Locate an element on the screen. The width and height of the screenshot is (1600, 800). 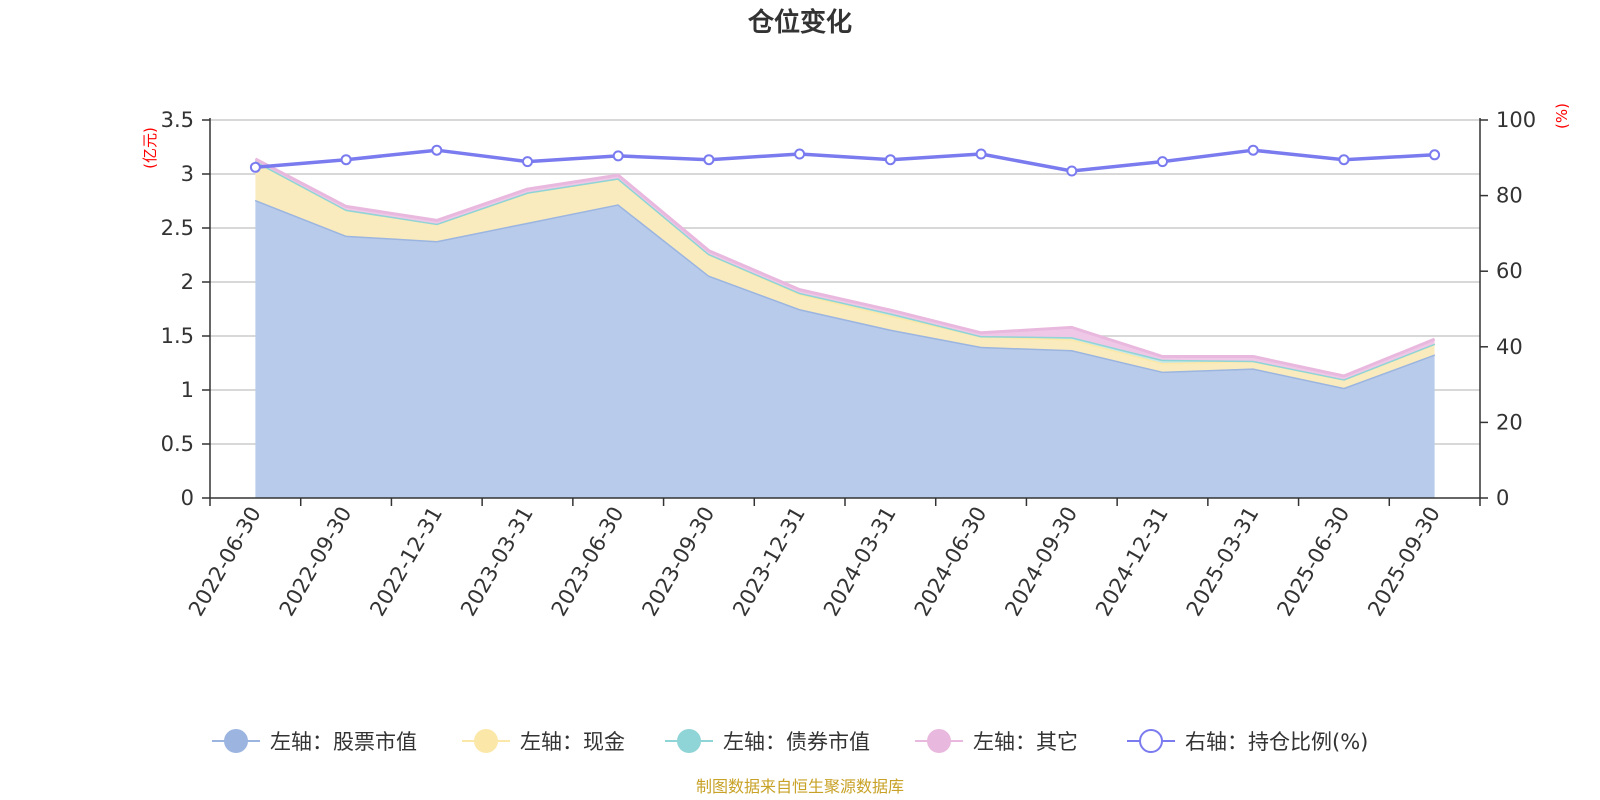
legend-item-4: 左轴：其它 is located at coordinates (996, 741).